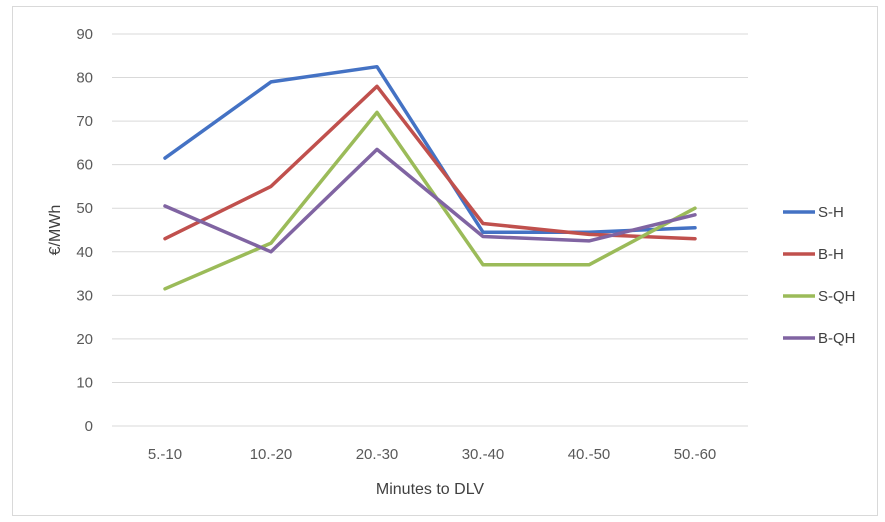 This screenshot has height=522, width=885. I want to click on x-tick-label: 20.-30, so click(377, 454).